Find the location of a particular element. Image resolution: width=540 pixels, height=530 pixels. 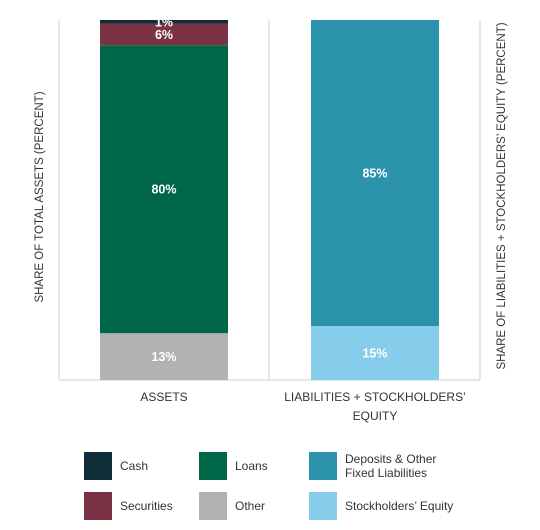

bar-segment-deposits-other-fixed-liabilities is located at coordinates (375, 173).